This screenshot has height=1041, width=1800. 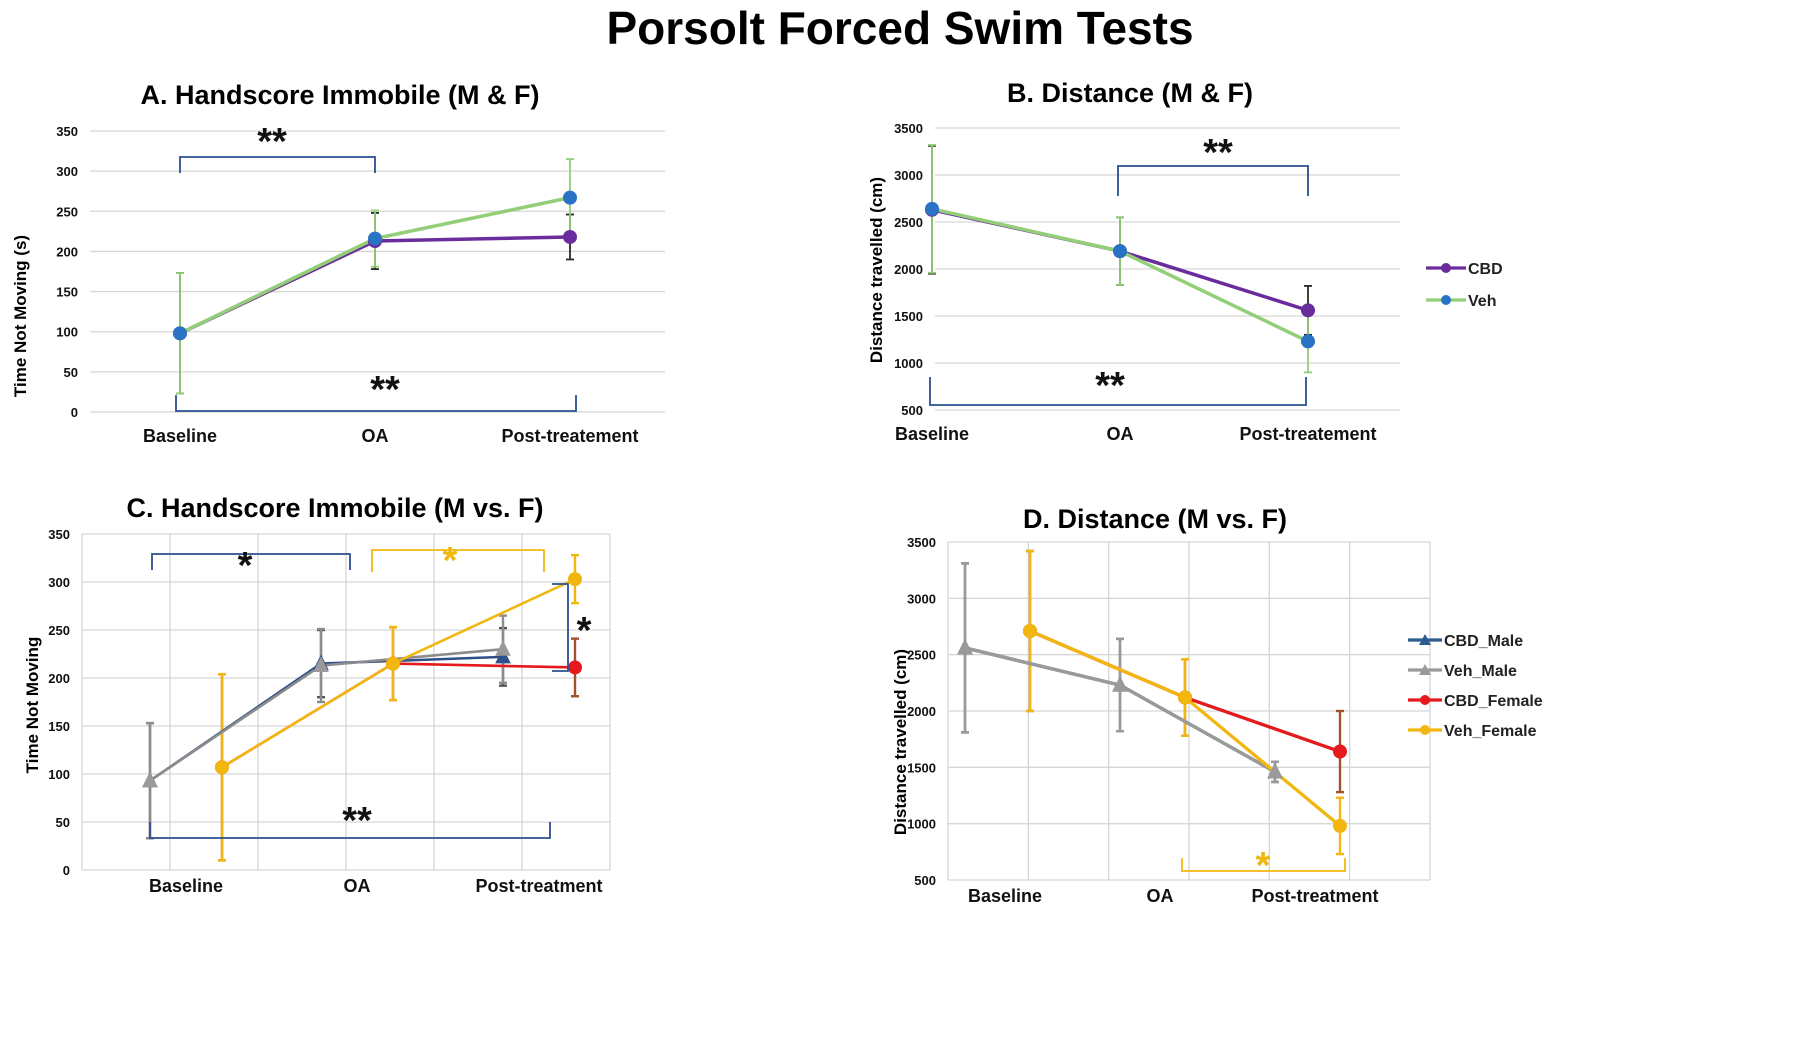 I want to click on y-tick-label: 2000, so click(x=908, y=269).